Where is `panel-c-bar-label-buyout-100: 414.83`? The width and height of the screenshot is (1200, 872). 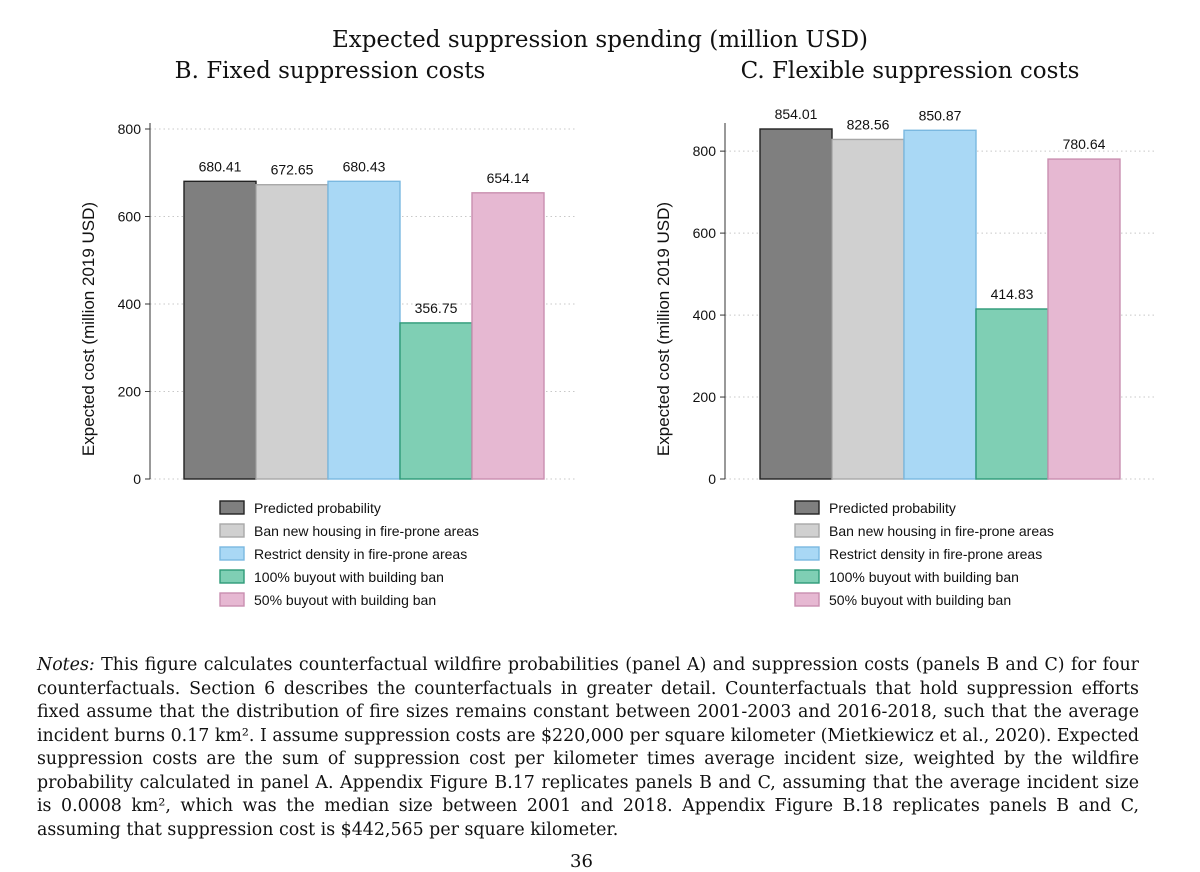
panel-c-bar-label-buyout-100: 414.83 is located at coordinates (1012, 294).